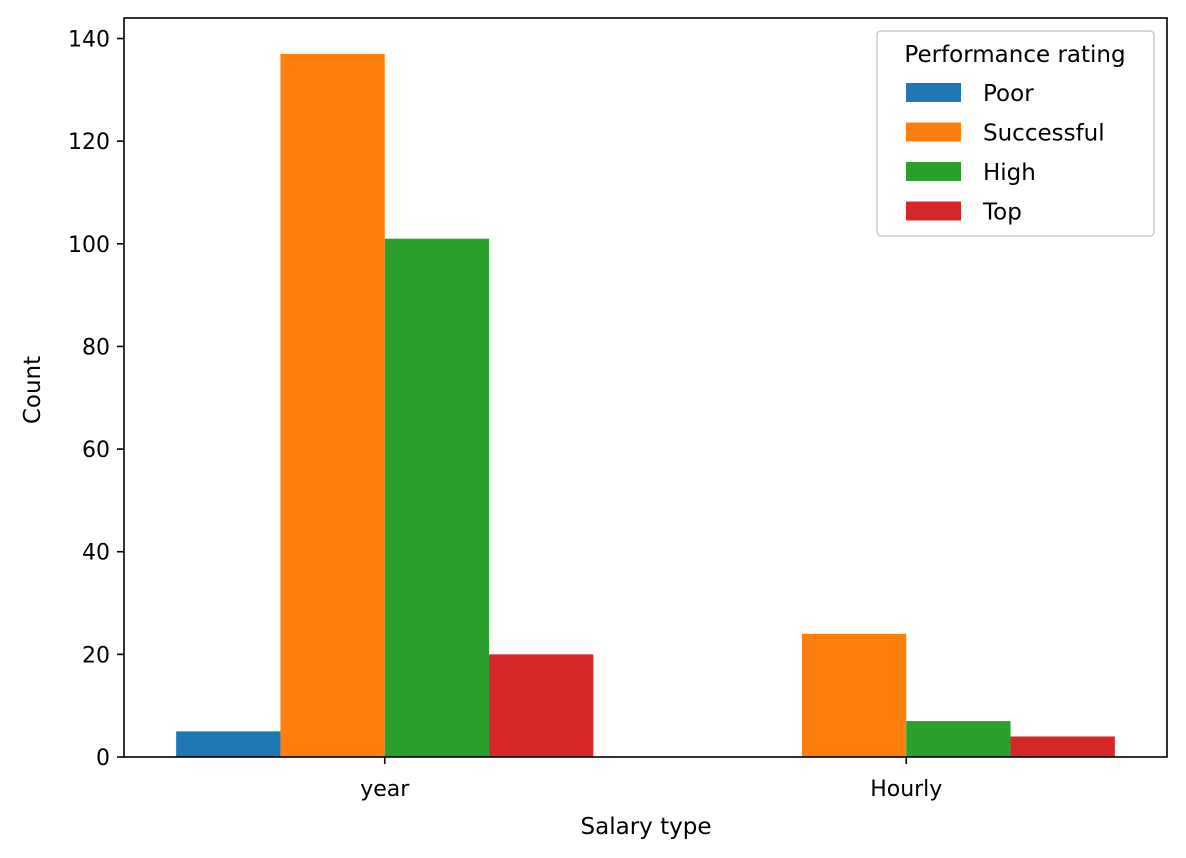 The height and width of the screenshot is (858, 1186). What do you see at coordinates (1002, 213) in the screenshot?
I see `legend-label-top: Top` at bounding box center [1002, 213].